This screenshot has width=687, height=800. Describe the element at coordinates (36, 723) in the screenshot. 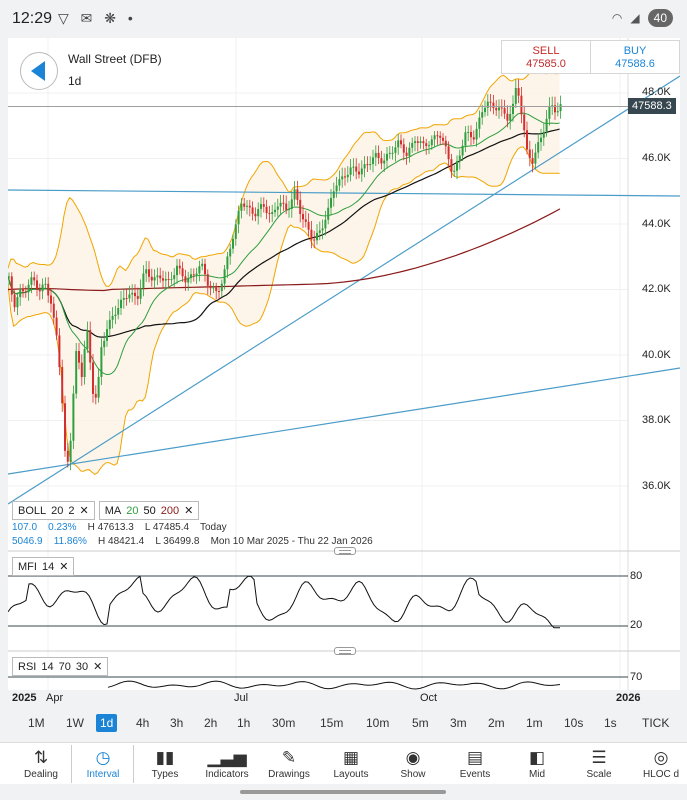

I see `timeframe-1m: 1M` at that location.